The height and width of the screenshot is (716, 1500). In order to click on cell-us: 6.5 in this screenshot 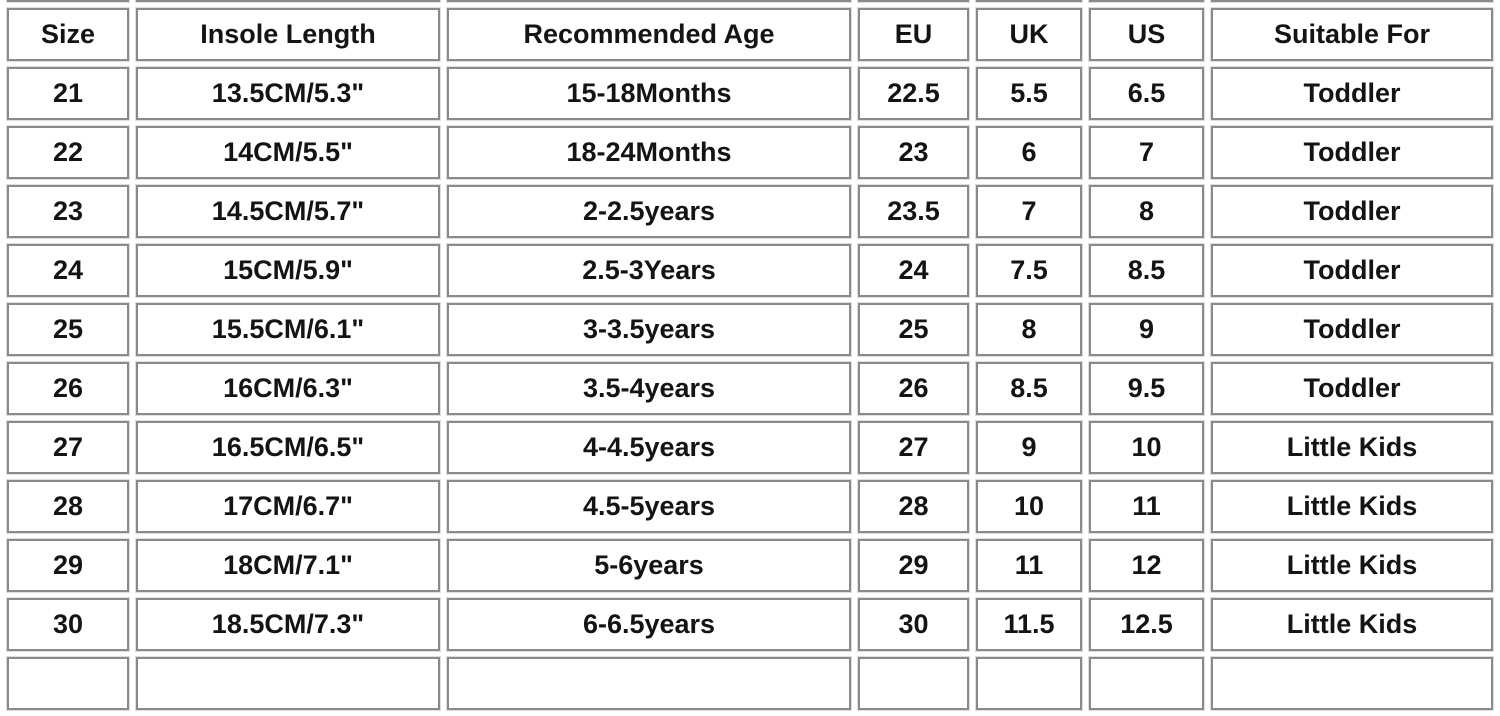, I will do `click(1146, 93)`.